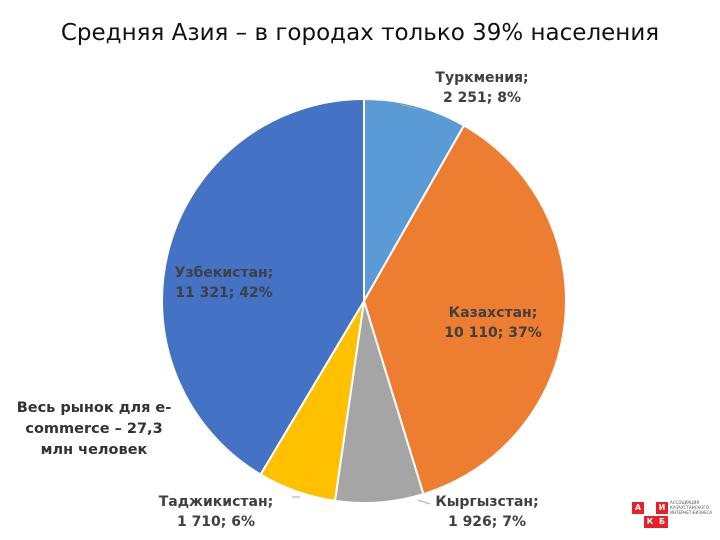  I want to click on logo-letter-b: Б, so click(662, 522).